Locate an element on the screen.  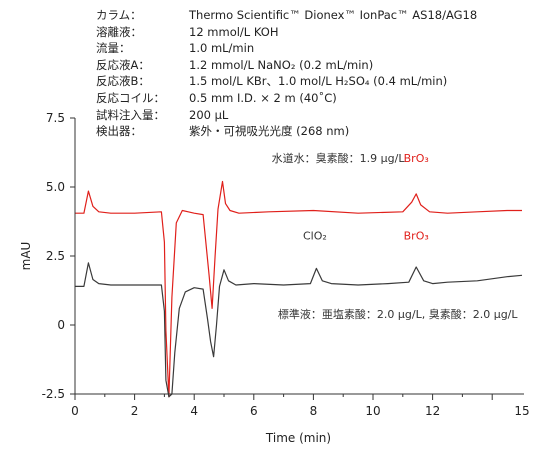
x-tick-label: 15 is located at coordinates (521, 411).